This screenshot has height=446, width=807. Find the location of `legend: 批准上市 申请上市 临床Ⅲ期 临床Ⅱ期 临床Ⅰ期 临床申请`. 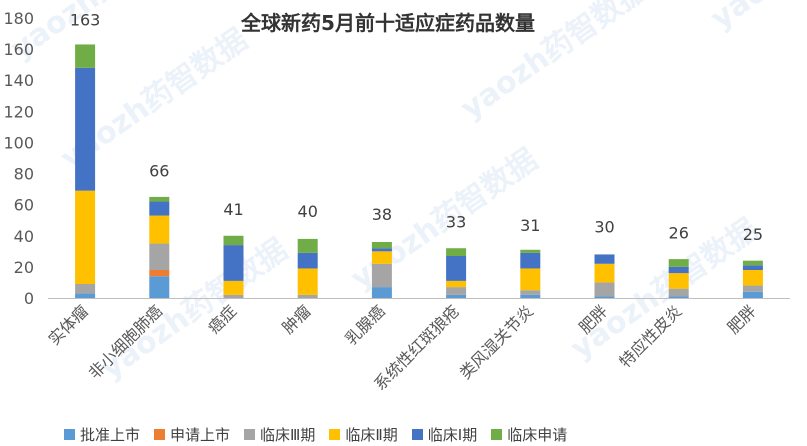

legend: 批准上市 申请上市 临床Ⅲ期 临床Ⅱ期 临床Ⅰ期 临床申请 is located at coordinates (315, 434).